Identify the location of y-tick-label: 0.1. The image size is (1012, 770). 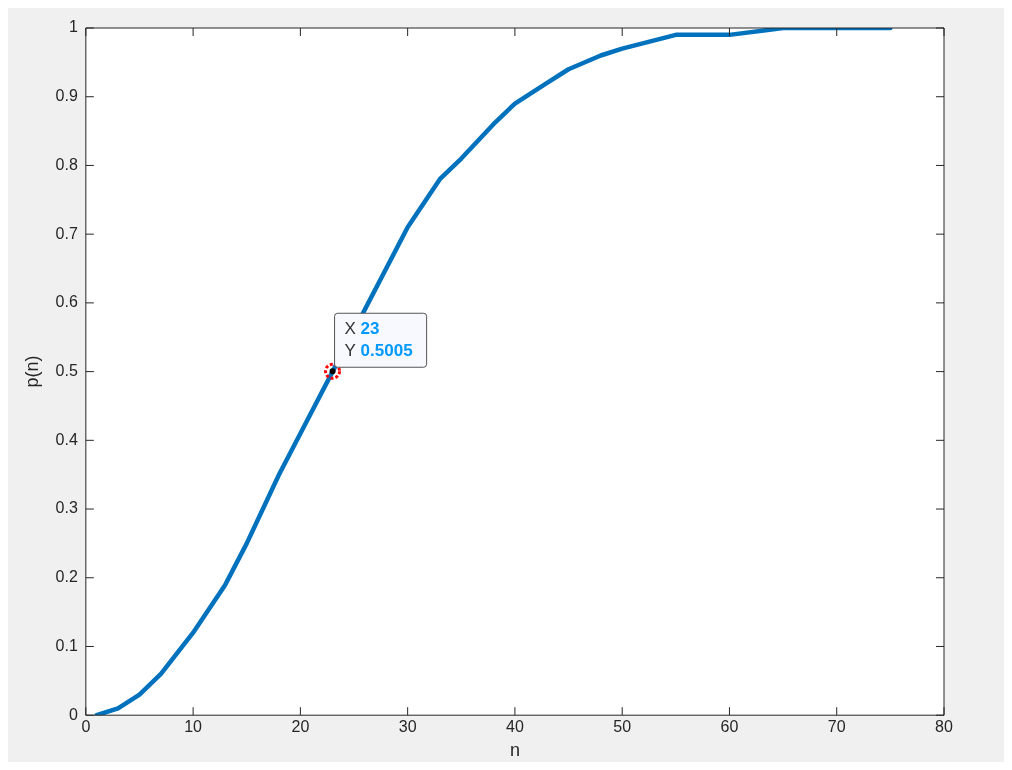
(66, 645).